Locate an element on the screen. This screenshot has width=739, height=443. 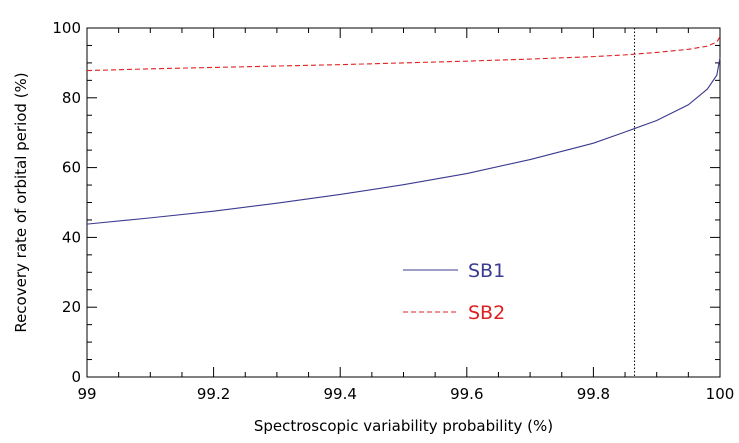
series-line-sb2 is located at coordinates (403, 54).